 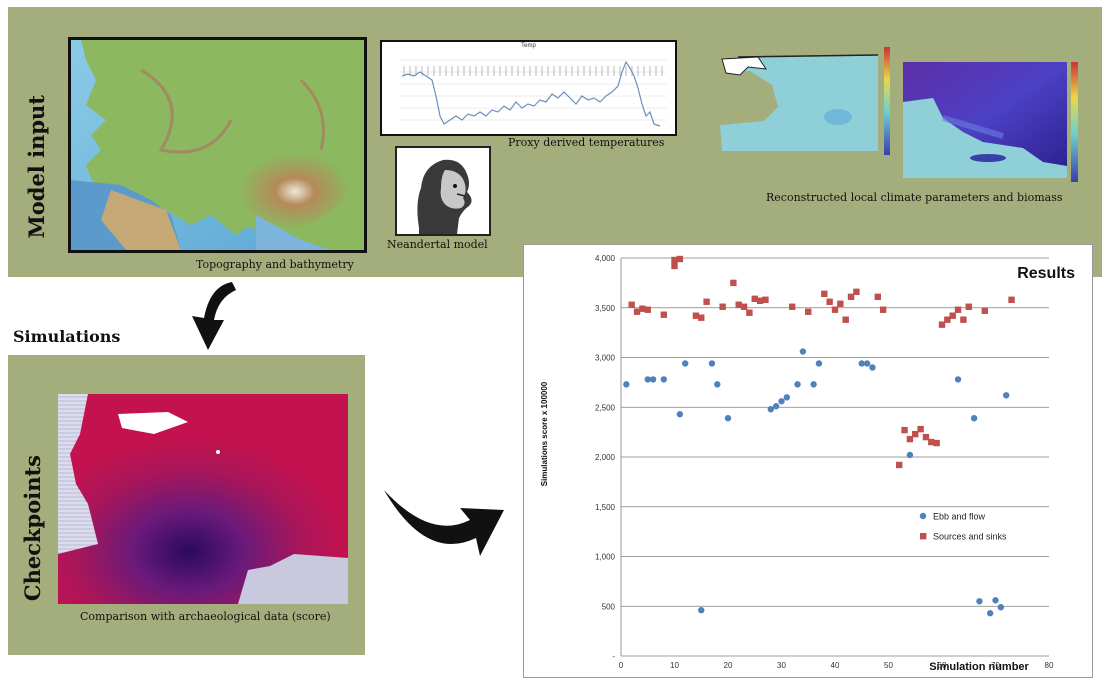 I want to click on x-tick-label: 50, so click(x=888, y=665).